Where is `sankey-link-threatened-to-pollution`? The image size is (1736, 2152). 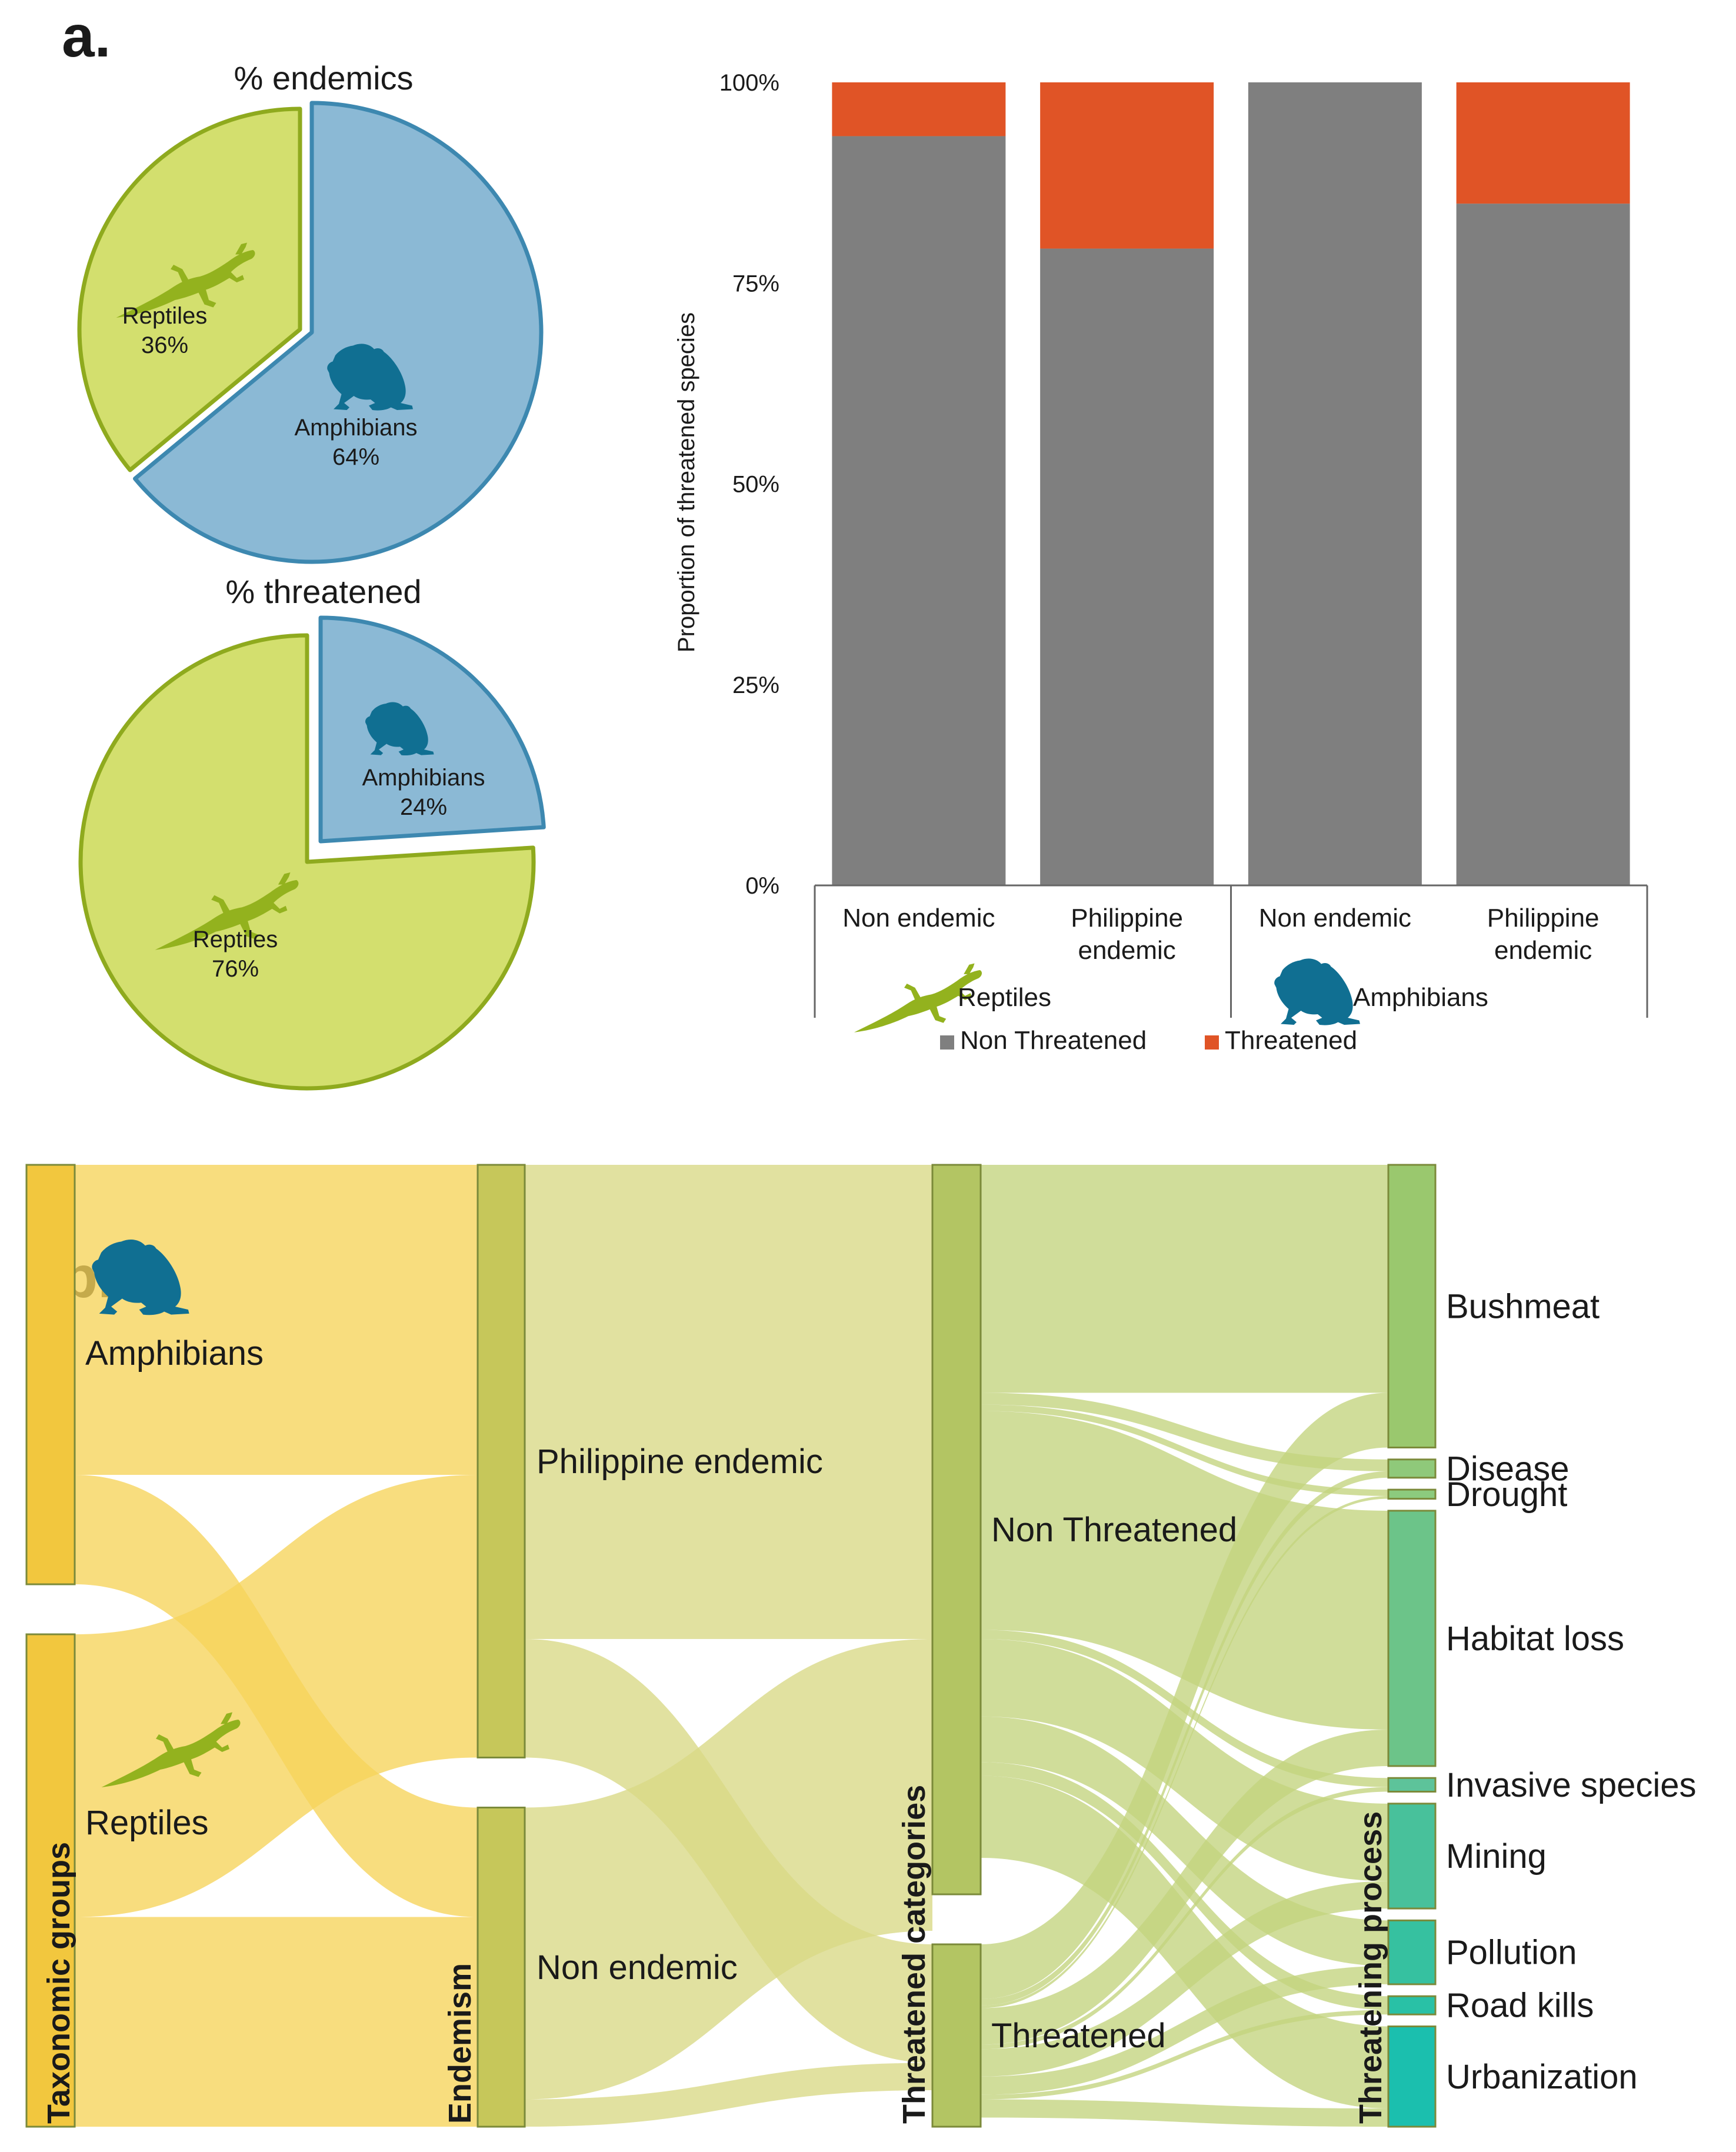
sankey-link-threatened-to-pollution is located at coordinates (1184, 2030).